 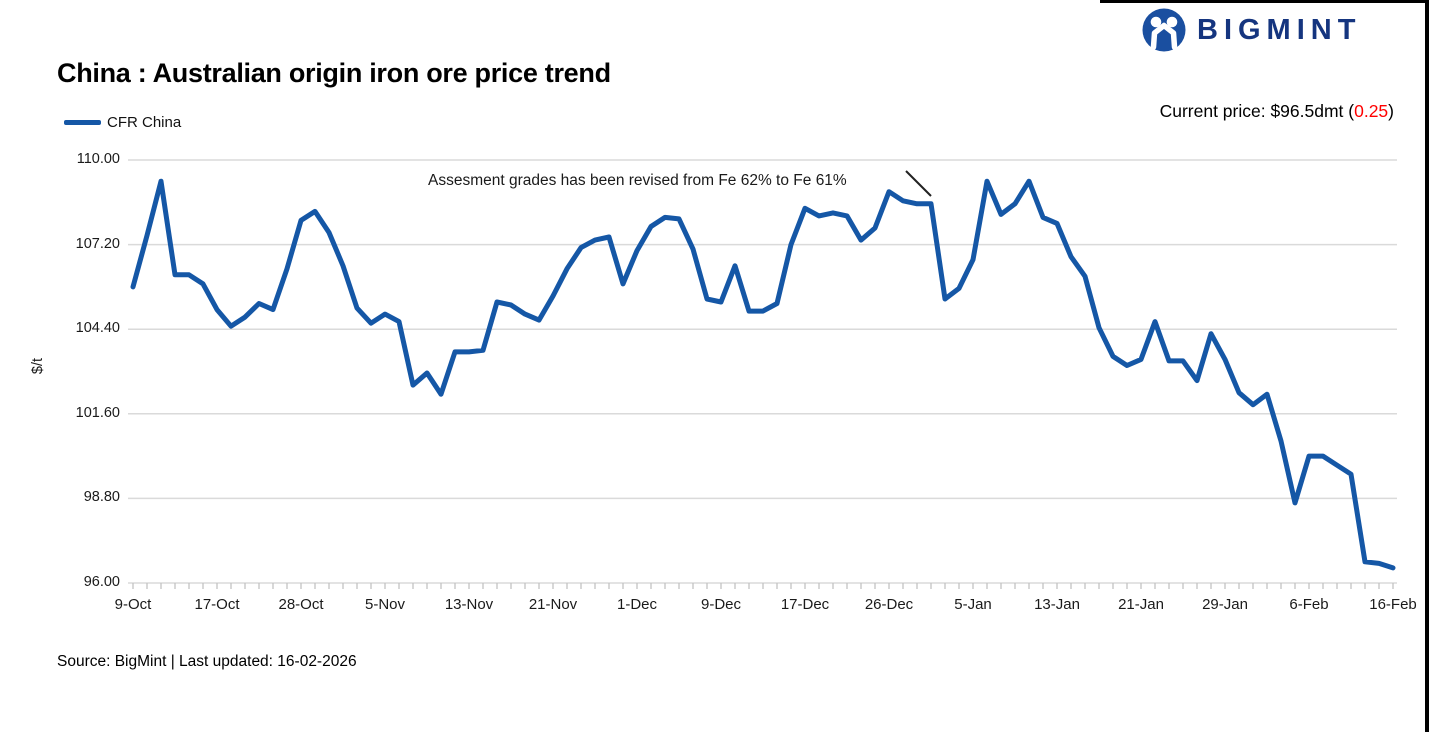 I want to click on chart-legend: CFR China, so click(x=122, y=122).